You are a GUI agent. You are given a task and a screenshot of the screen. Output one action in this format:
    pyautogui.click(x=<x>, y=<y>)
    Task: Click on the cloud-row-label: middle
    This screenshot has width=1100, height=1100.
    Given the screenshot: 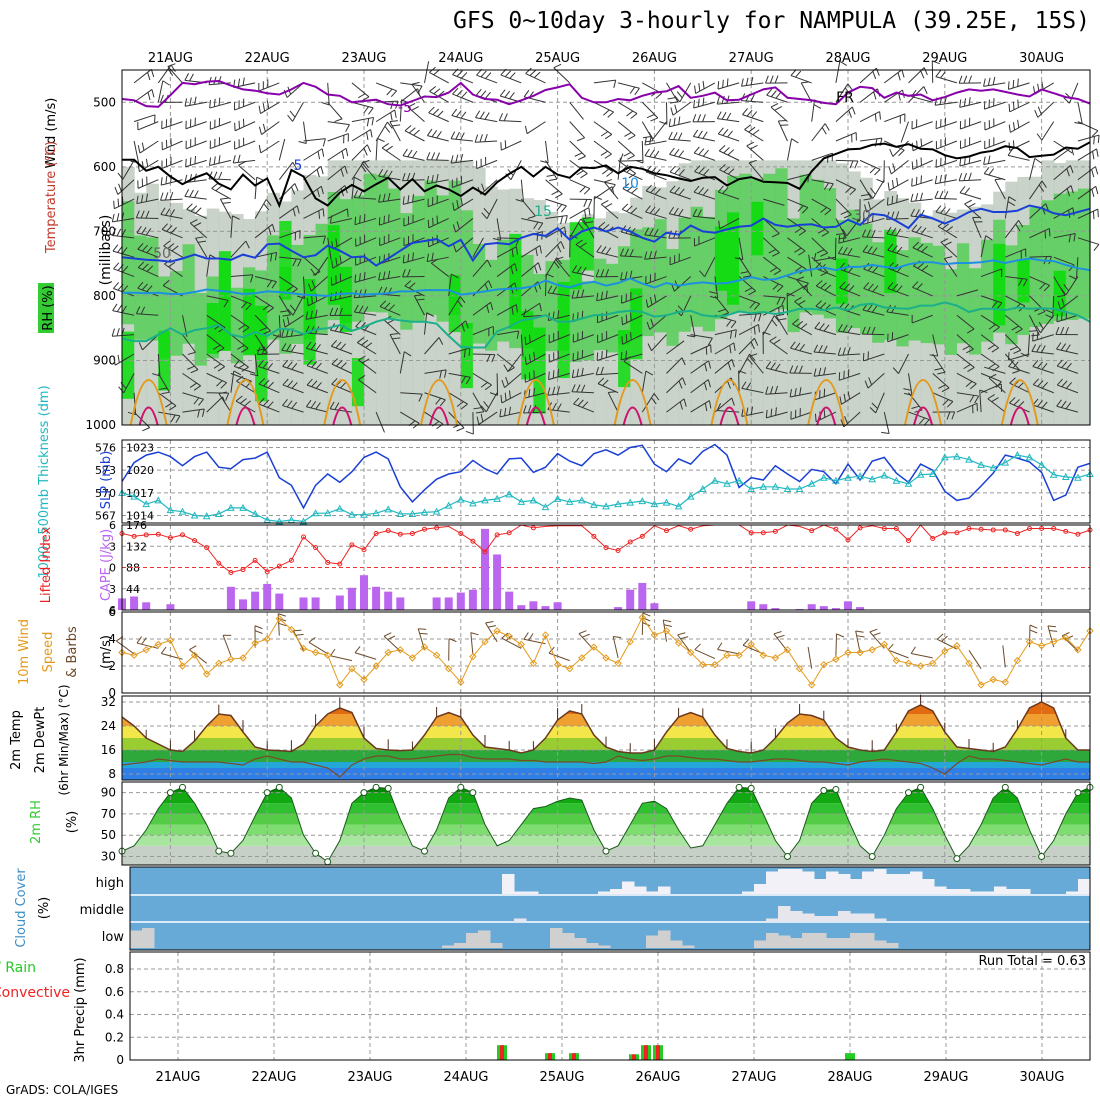 What is the action you would take?
    pyautogui.click(x=102, y=910)
    